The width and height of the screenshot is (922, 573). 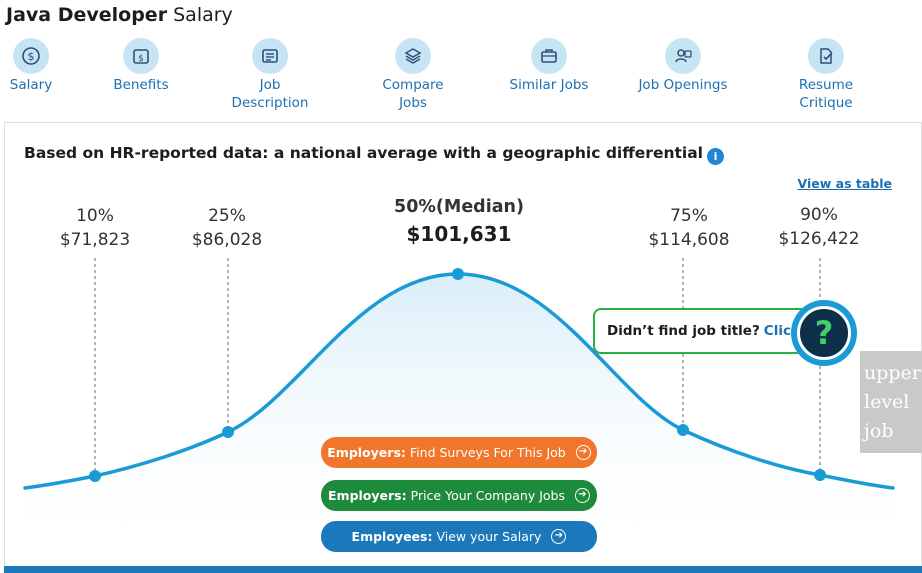 I want to click on nav-salary: $ Salary, so click(x=45, y=66).